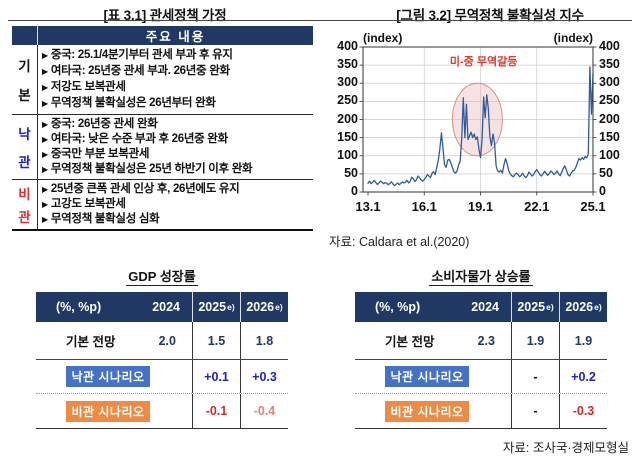  Describe the element at coordinates (84, 204) in the screenshot. I see `list-item: ▶ 고강도 보복관세` at that location.